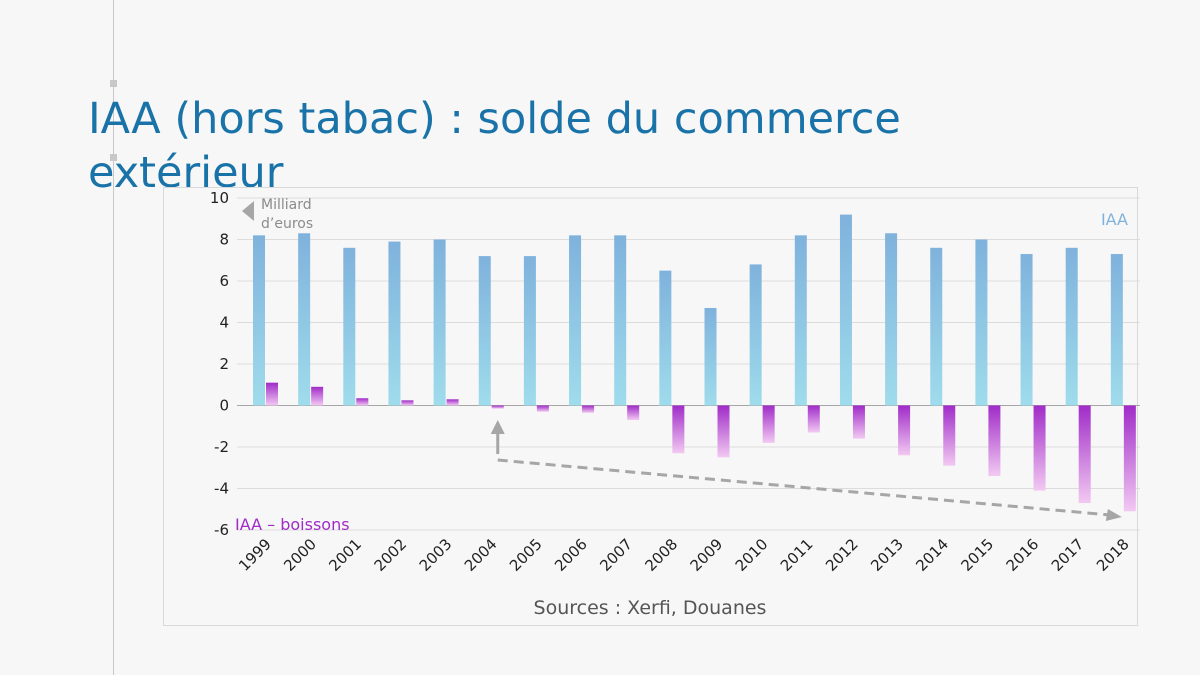 Image resolution: width=1200 pixels, height=675 pixels. Describe the element at coordinates (616, 555) in the screenshot. I see `x-tick-label: 2007` at that location.